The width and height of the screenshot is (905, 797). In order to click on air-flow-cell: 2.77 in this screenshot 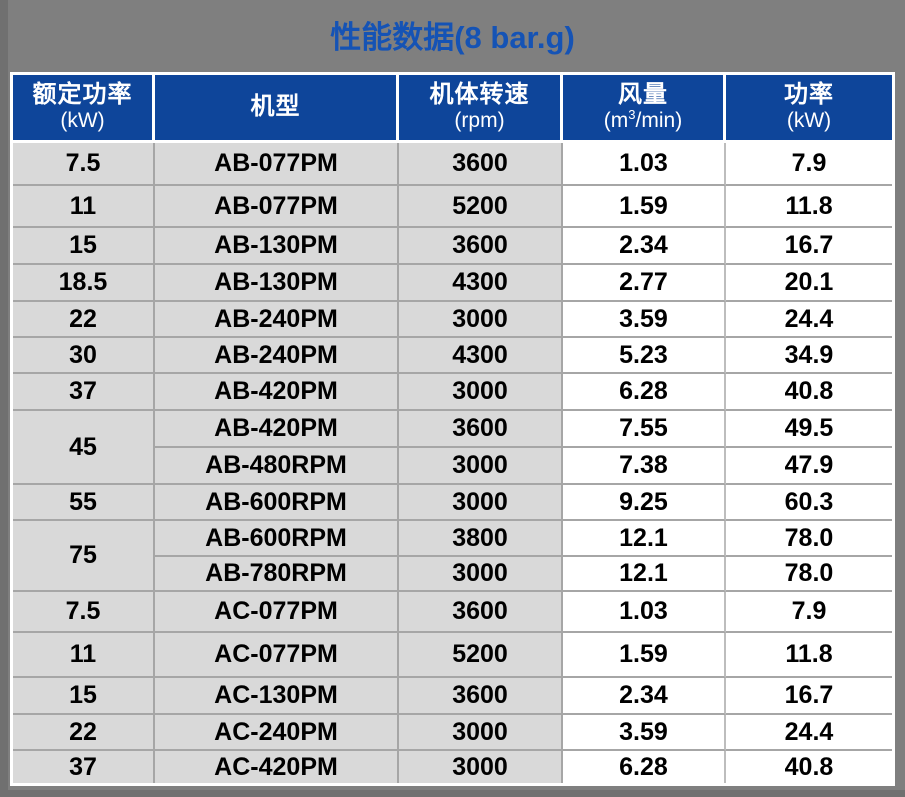, I will do `click(644, 283)`.